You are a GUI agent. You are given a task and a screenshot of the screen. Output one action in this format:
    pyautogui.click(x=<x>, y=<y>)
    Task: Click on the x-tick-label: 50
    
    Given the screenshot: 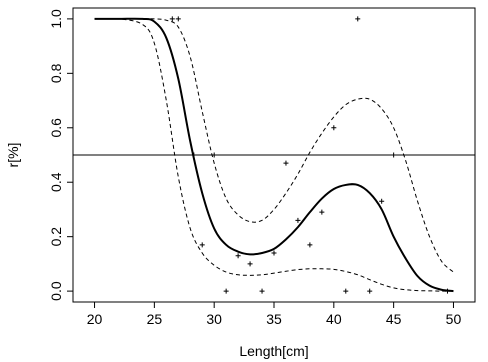 What is the action you would take?
    pyautogui.click(x=454, y=319)
    